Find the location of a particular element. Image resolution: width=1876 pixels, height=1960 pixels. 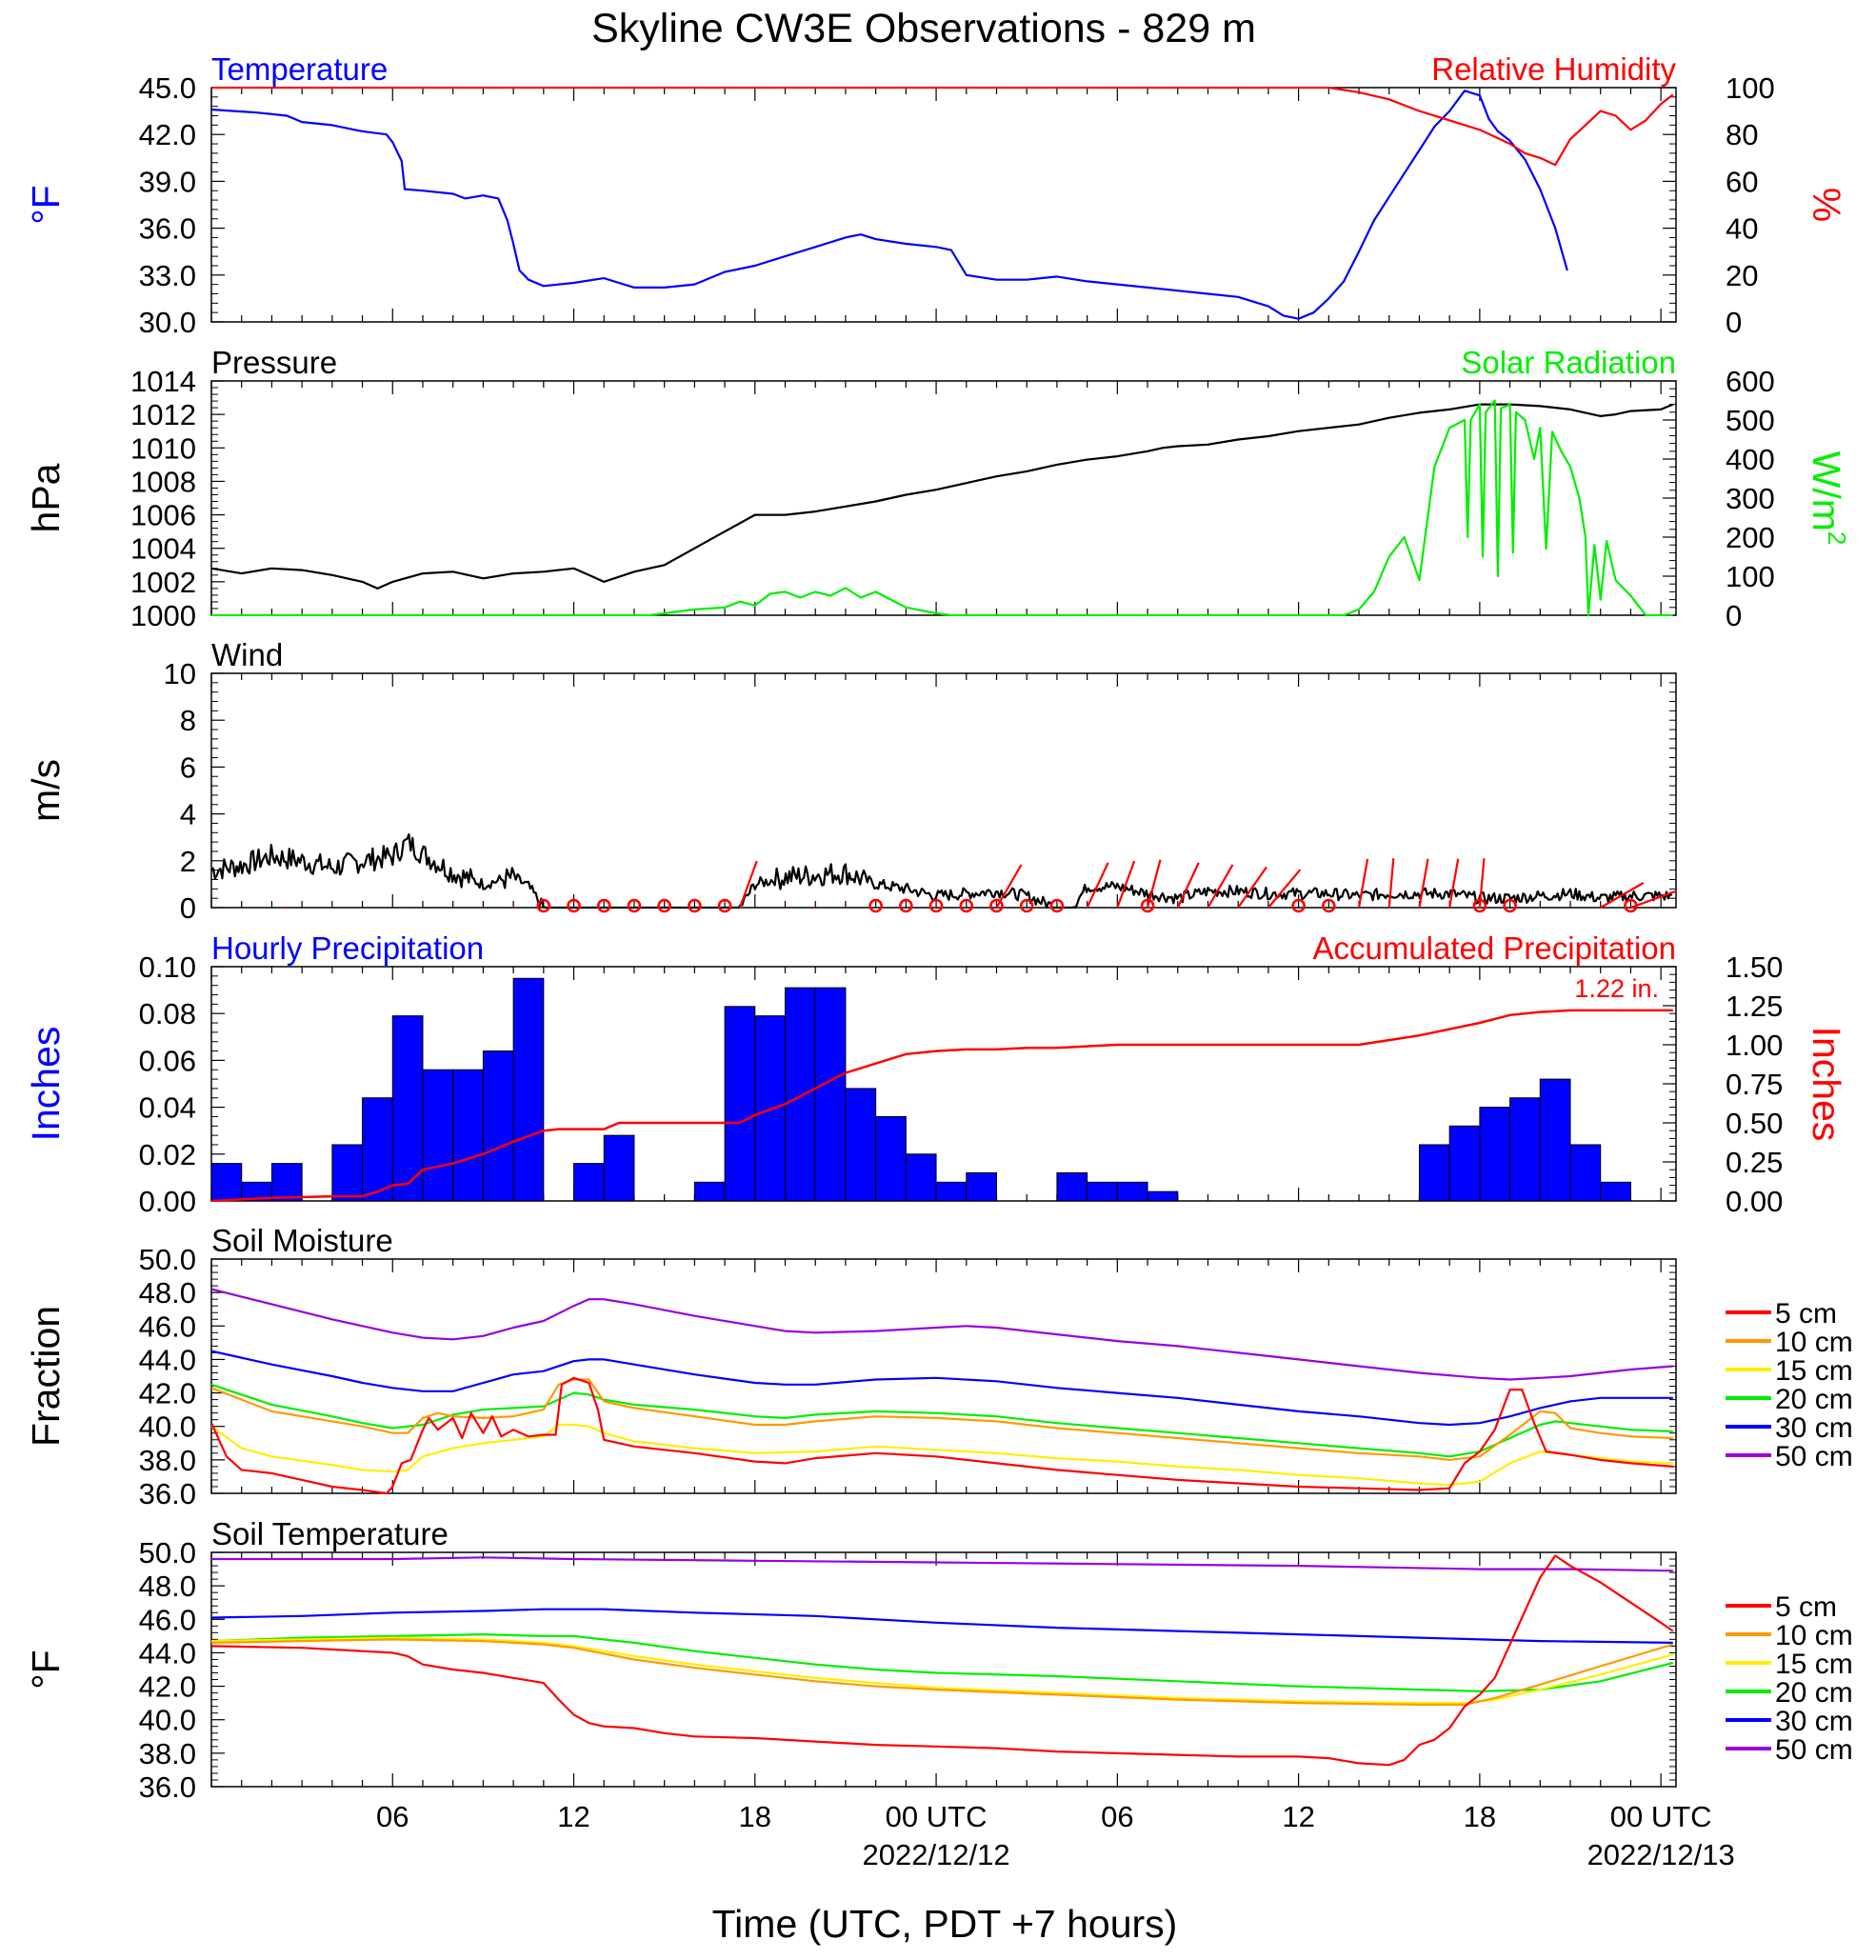

y-tick-label: 1000 is located at coordinates (163, 615).